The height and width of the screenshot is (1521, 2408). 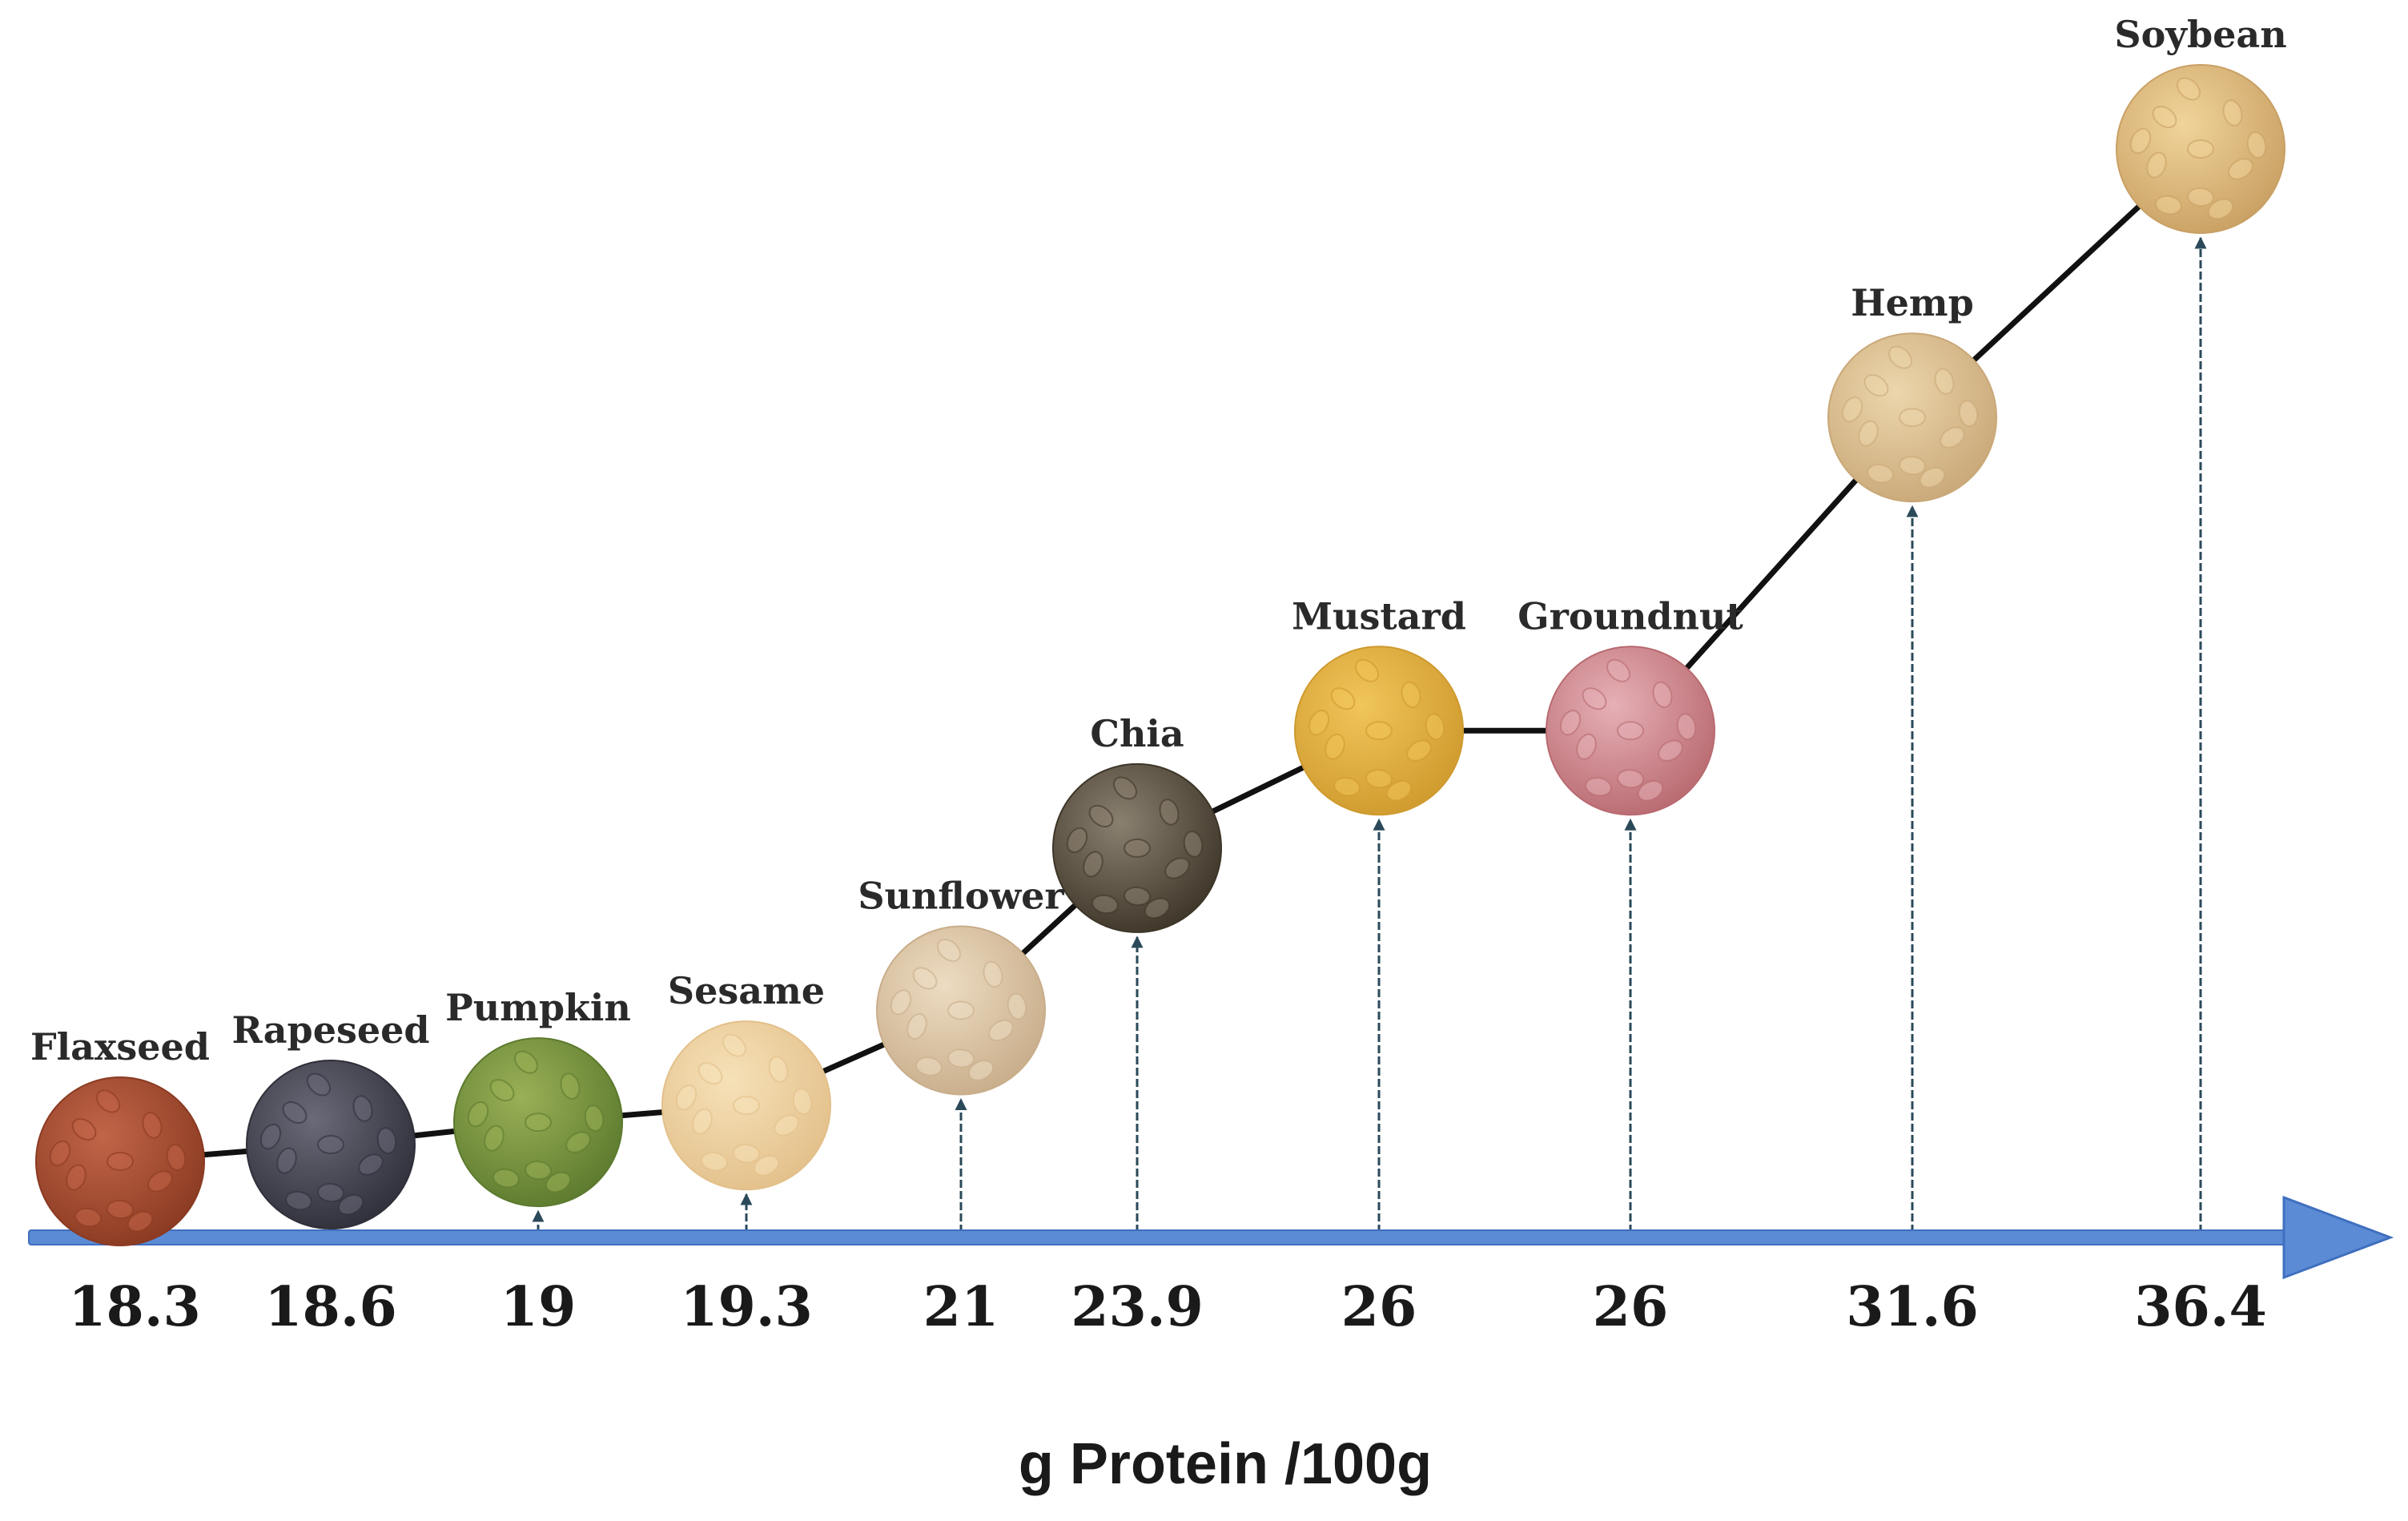 I want to click on seed-name-label: Rapeseed, so click(x=330, y=1030).